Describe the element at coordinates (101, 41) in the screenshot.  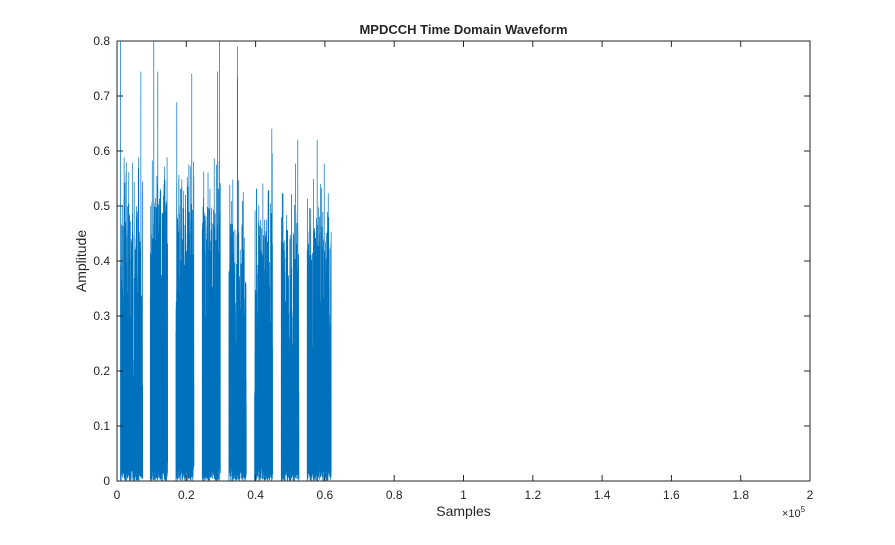
I see `y-tick-label: 0.8` at that location.